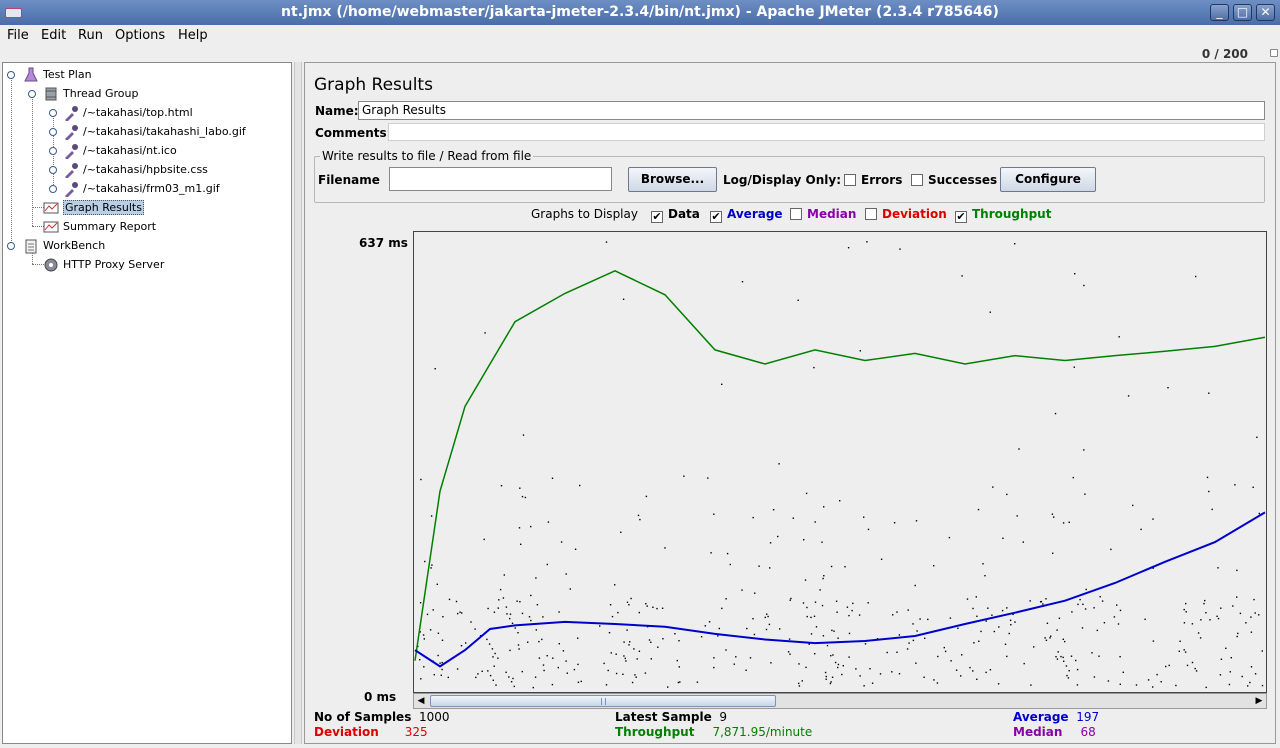 Image resolution: width=1280 pixels, height=748 pixels. What do you see at coordinates (873, 180) in the screenshot?
I see `errors-checkbox: Errors` at bounding box center [873, 180].